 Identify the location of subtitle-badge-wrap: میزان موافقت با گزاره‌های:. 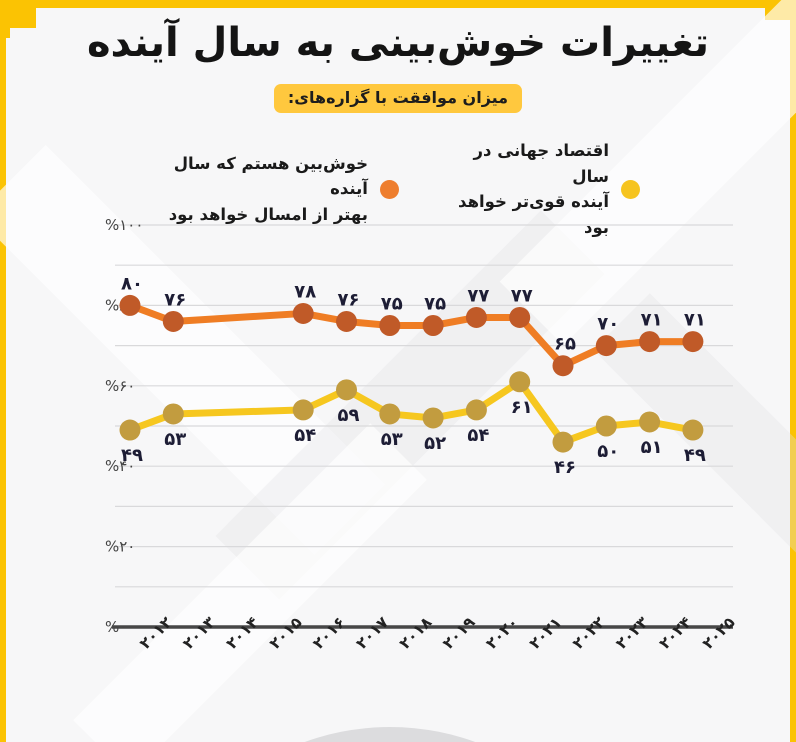
(398, 98).